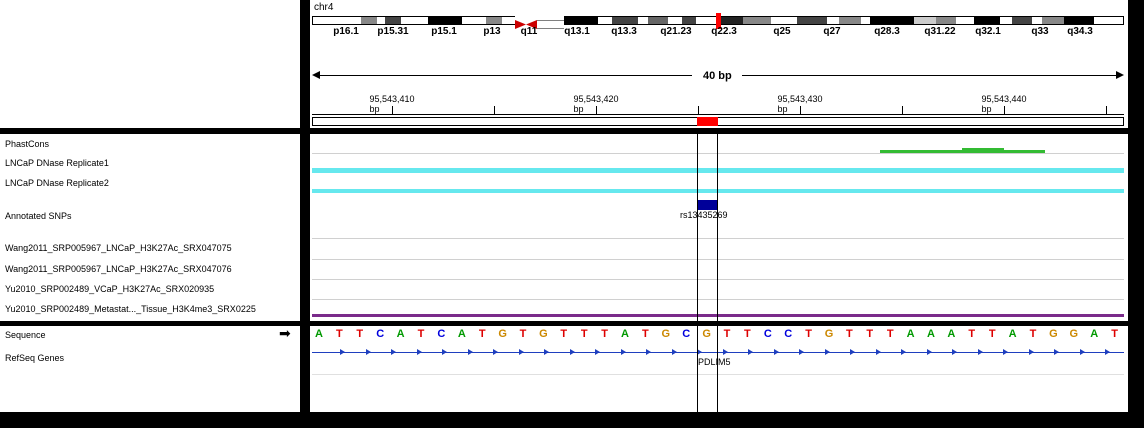 The image size is (1144, 428). I want to click on snp-feature, so click(707, 205).